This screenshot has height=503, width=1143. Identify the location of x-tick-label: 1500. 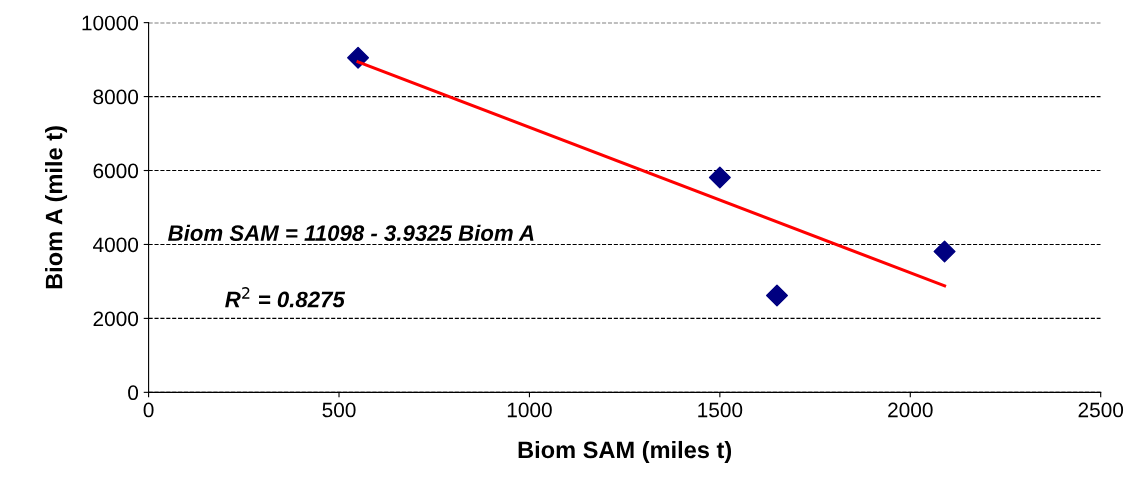
(720, 410).